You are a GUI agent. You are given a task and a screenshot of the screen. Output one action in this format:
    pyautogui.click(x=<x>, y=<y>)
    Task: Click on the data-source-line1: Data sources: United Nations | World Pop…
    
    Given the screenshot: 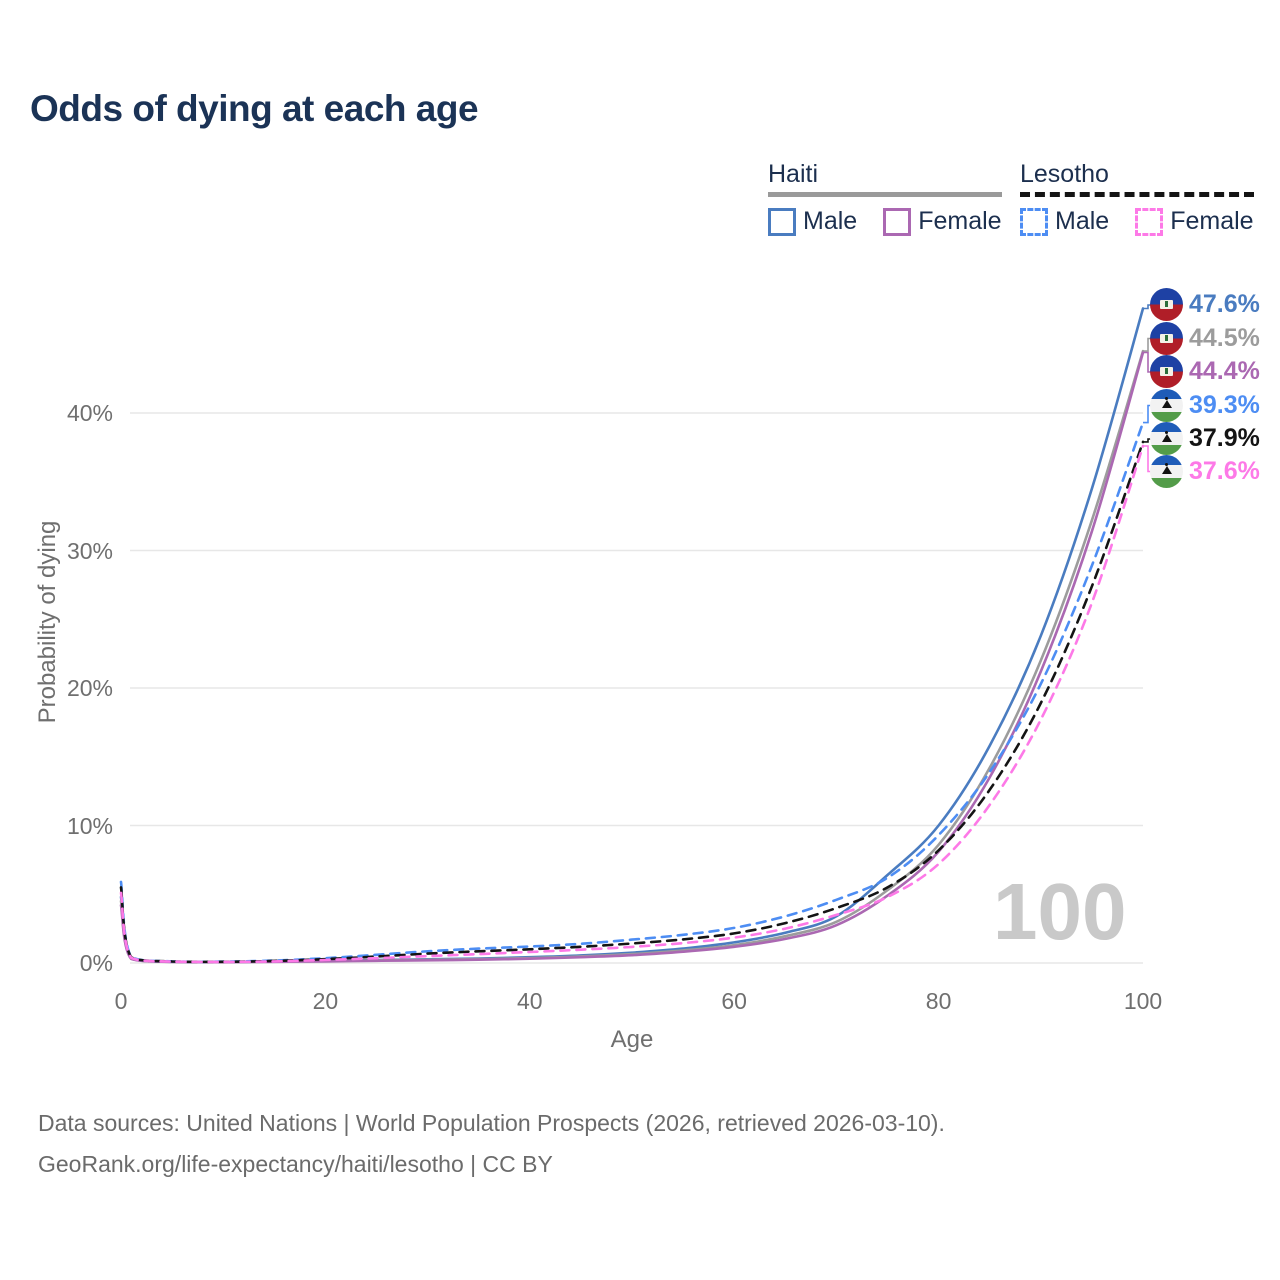 What is the action you would take?
    pyautogui.click(x=491, y=1123)
    